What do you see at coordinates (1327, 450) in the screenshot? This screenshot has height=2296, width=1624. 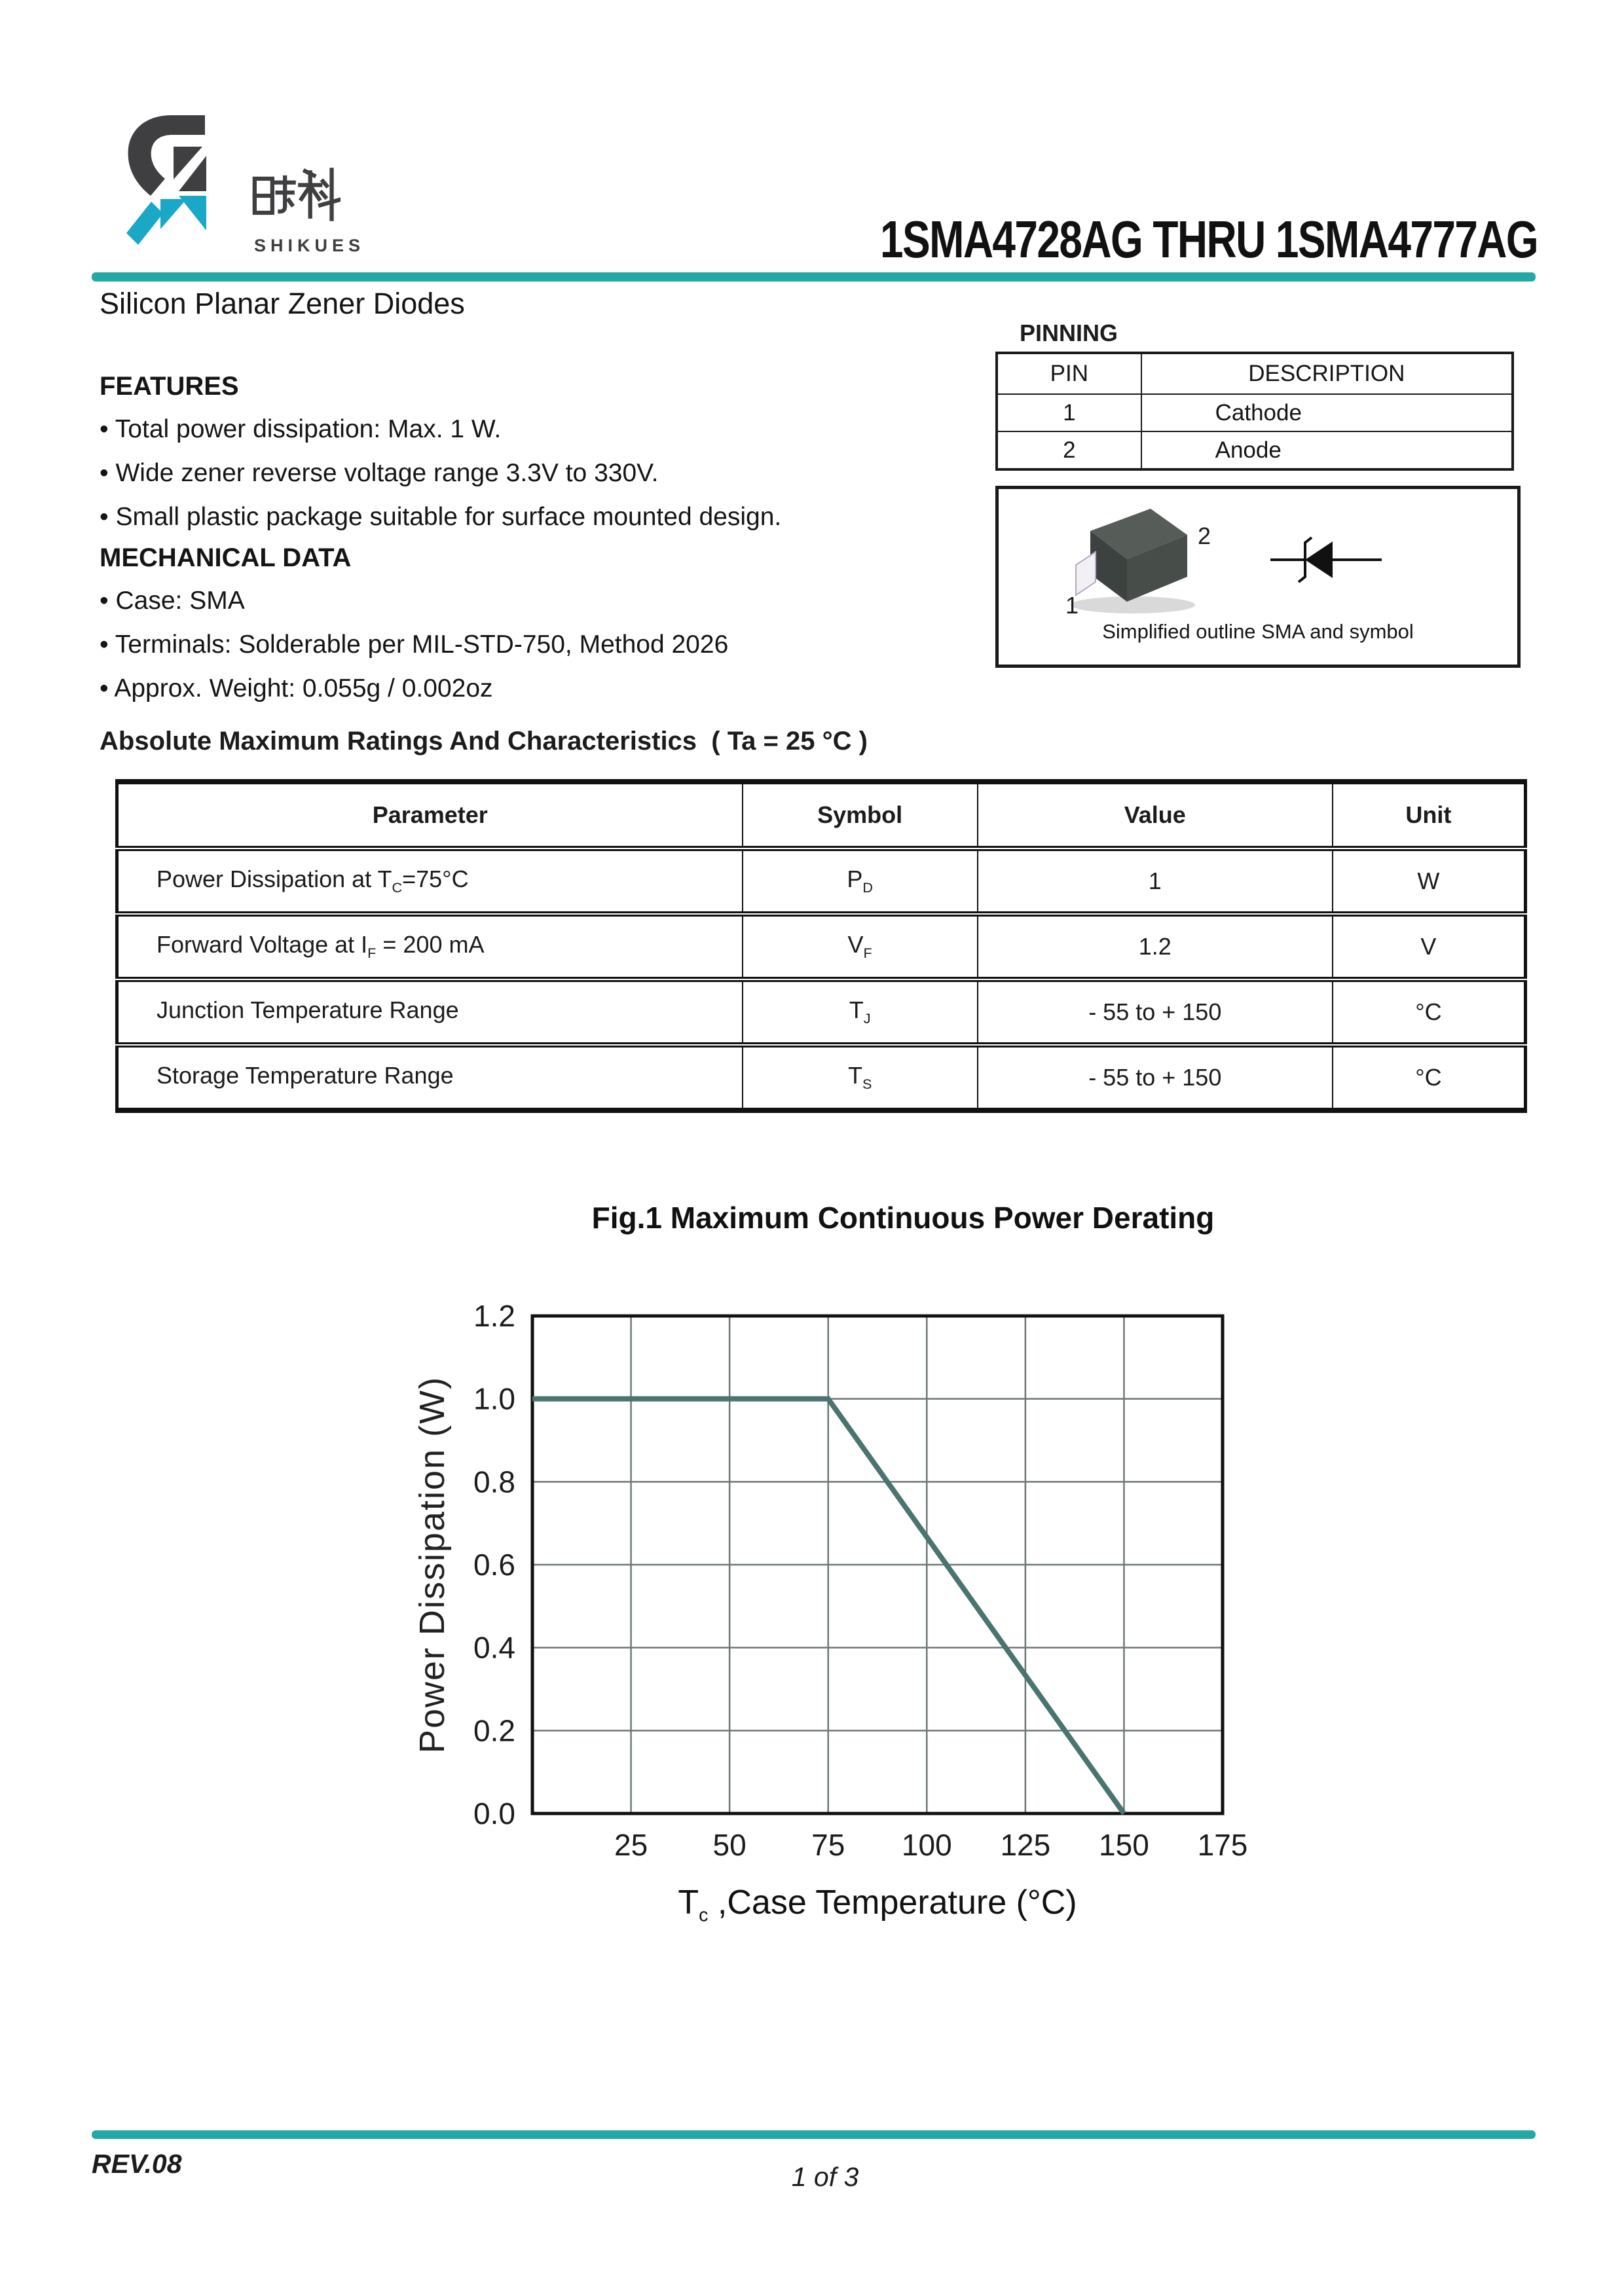 I see `pin-description: Anode` at bounding box center [1327, 450].